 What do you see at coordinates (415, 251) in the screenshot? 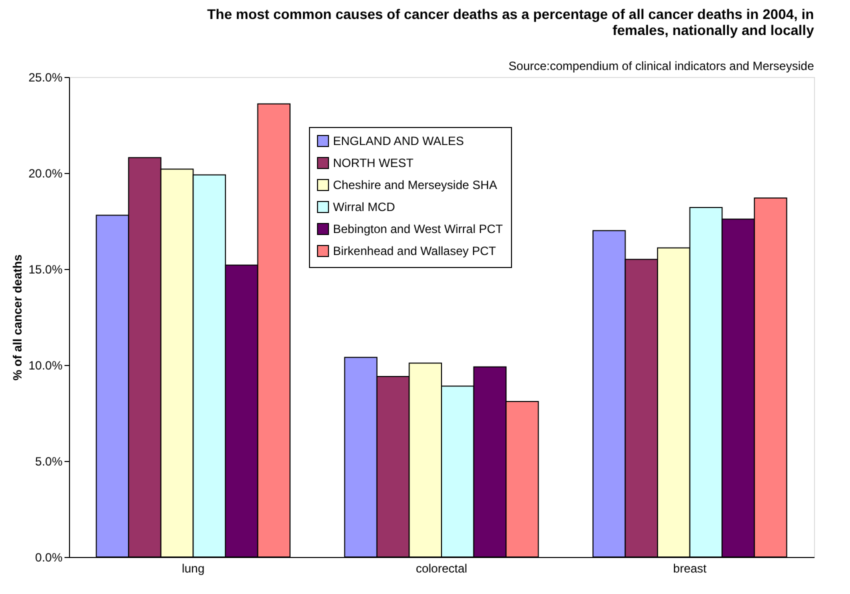
I see `legend-label: Birkenhead and Wallasey PCT` at bounding box center [415, 251].